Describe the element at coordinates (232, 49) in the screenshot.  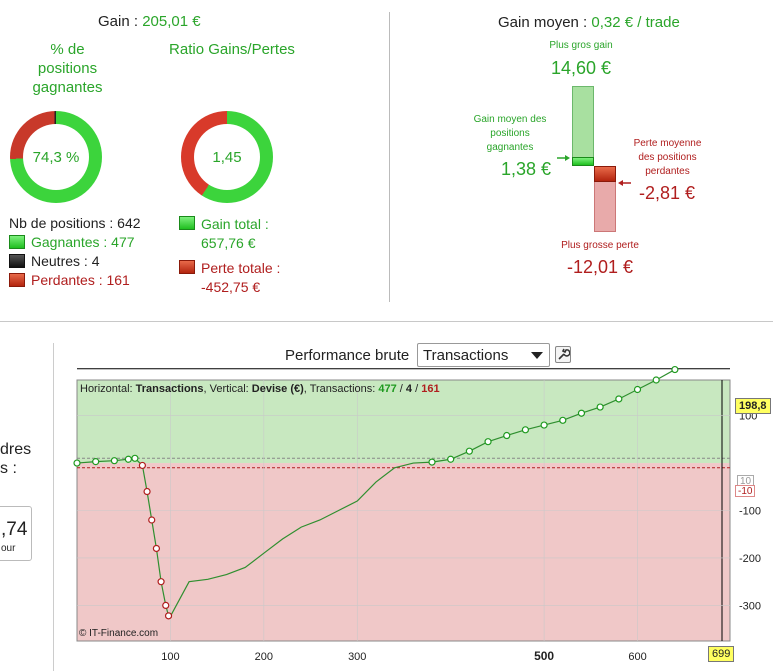
I see `ratio-title: Ratio Gains/Pertes` at that location.